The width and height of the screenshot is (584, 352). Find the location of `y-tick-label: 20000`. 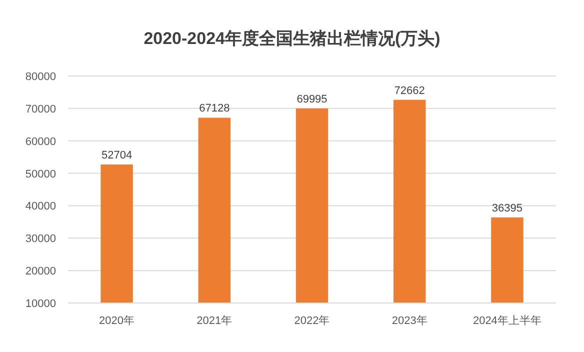

y-tick-label: 20000 is located at coordinates (40, 272).